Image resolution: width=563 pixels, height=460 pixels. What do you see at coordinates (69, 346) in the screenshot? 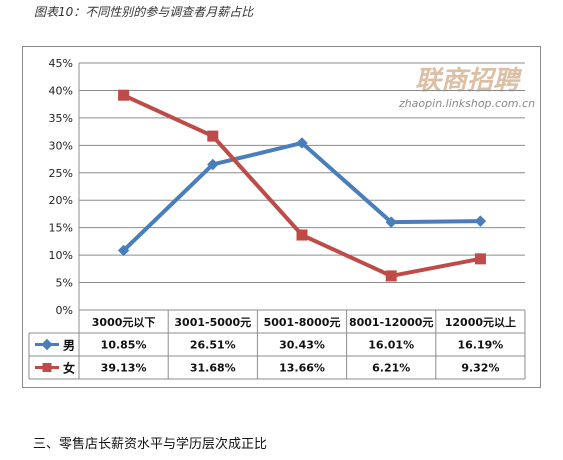
I see `series-name: 男` at bounding box center [69, 346].